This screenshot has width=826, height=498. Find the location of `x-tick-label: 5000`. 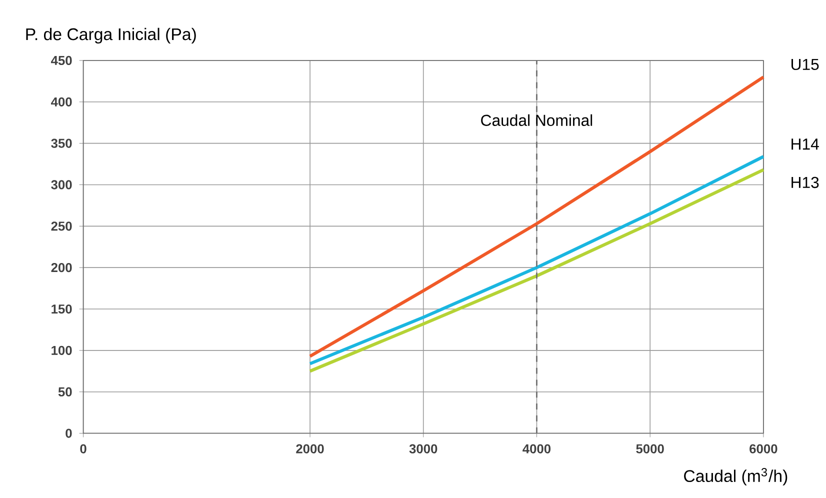

x-tick-label: 5000 is located at coordinates (650, 449).